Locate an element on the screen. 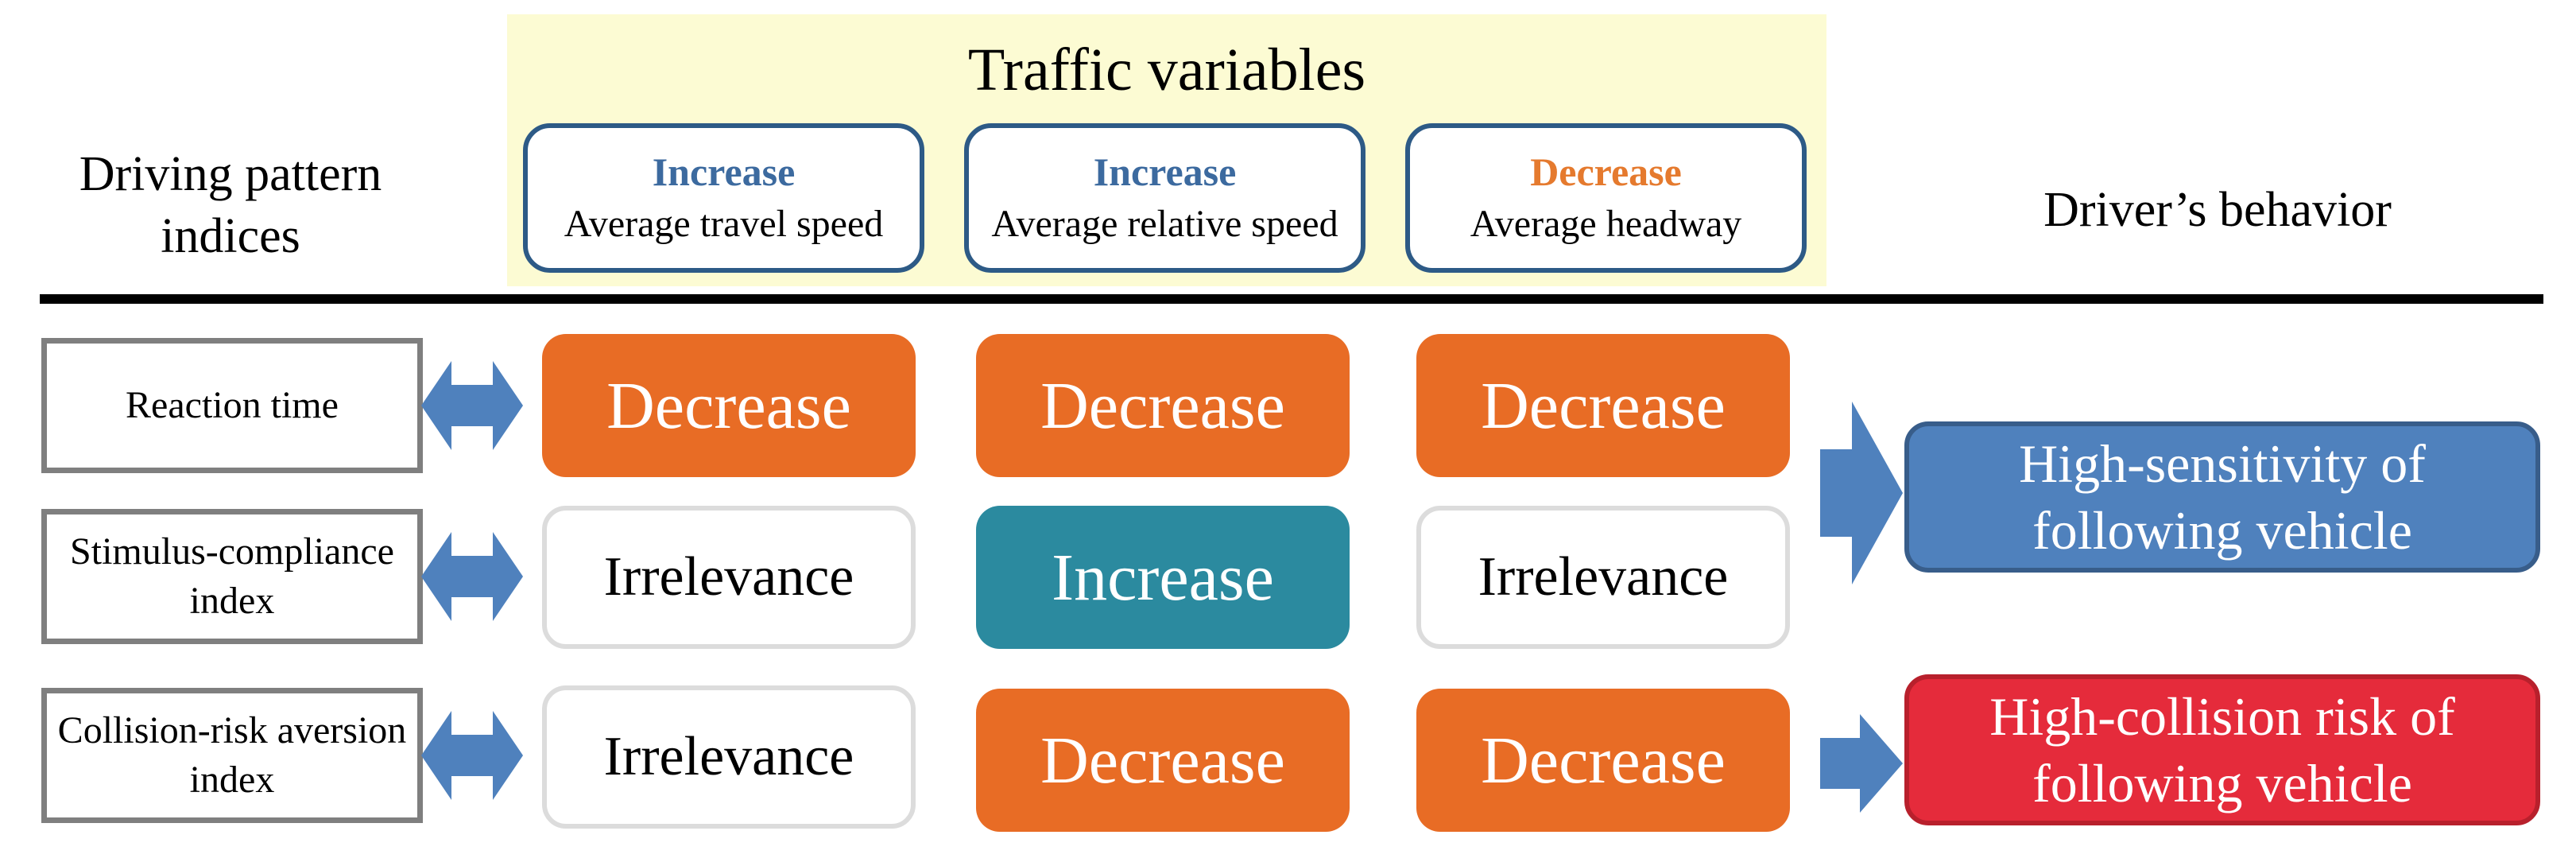 This screenshot has height=862, width=2576. header-divider is located at coordinates (1291, 299).